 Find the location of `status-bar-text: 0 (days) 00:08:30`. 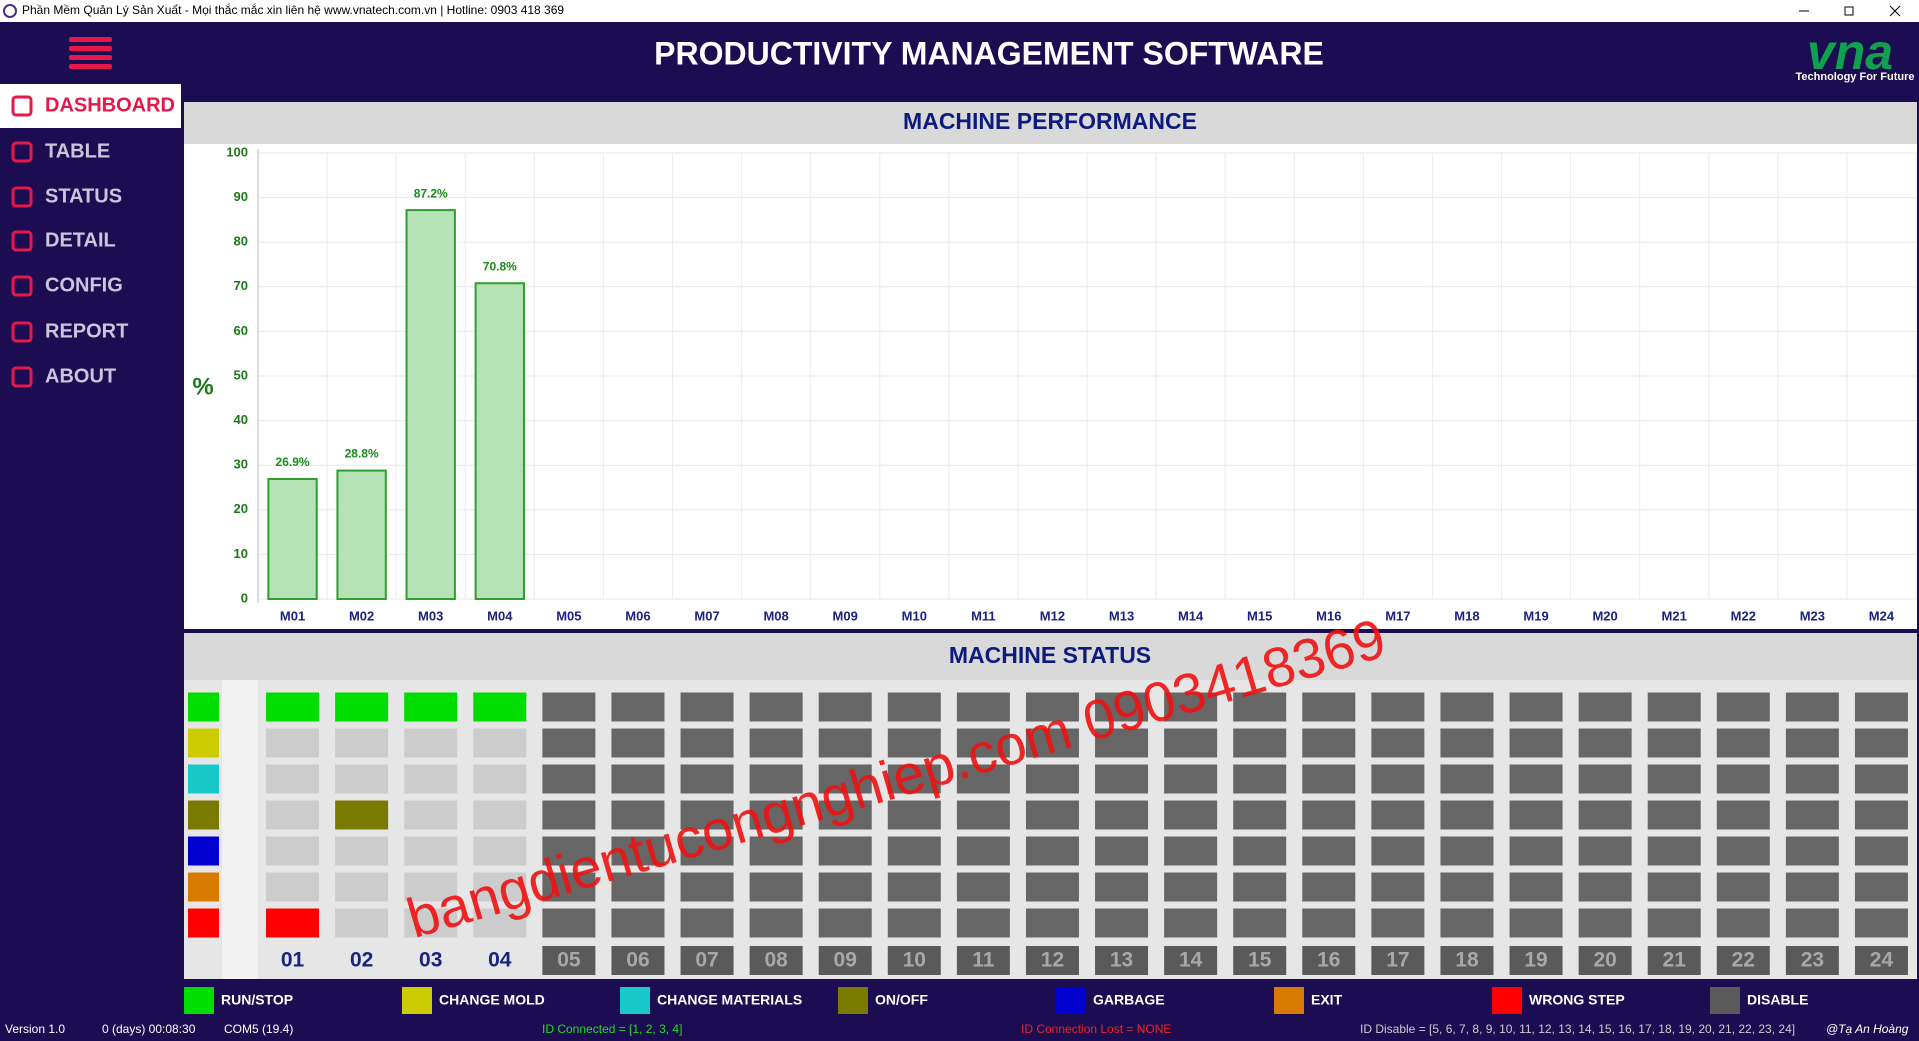

status-bar-text: 0 (days) 00:08:30 is located at coordinates (149, 1029).